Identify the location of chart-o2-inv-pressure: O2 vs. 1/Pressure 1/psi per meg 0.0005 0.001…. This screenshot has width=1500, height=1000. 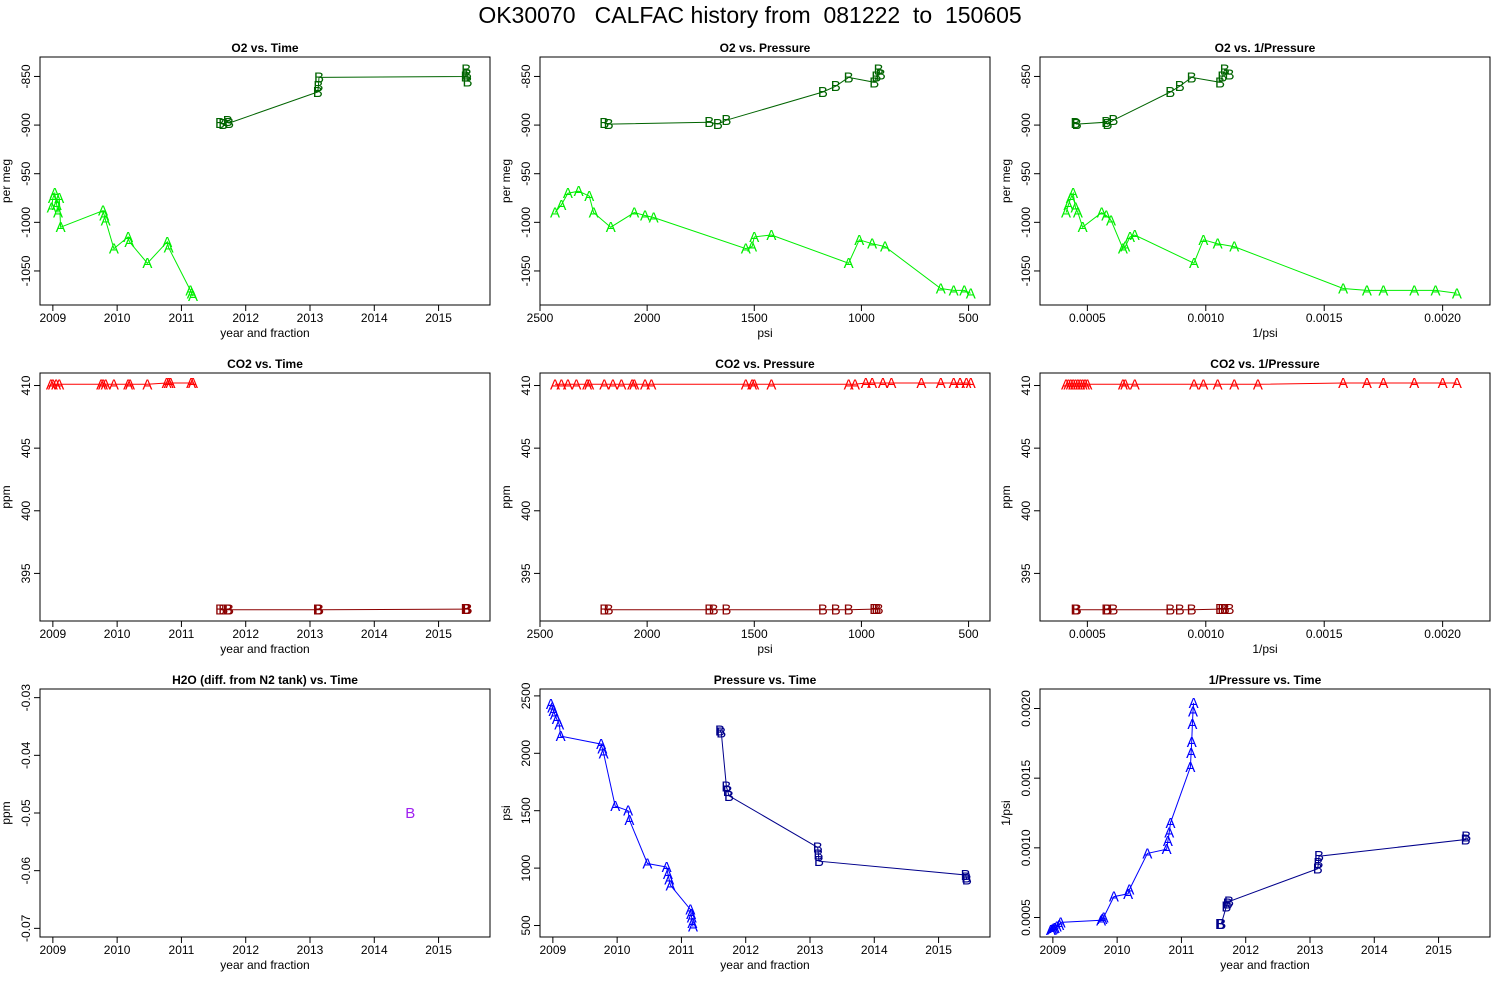
(1245, 190).